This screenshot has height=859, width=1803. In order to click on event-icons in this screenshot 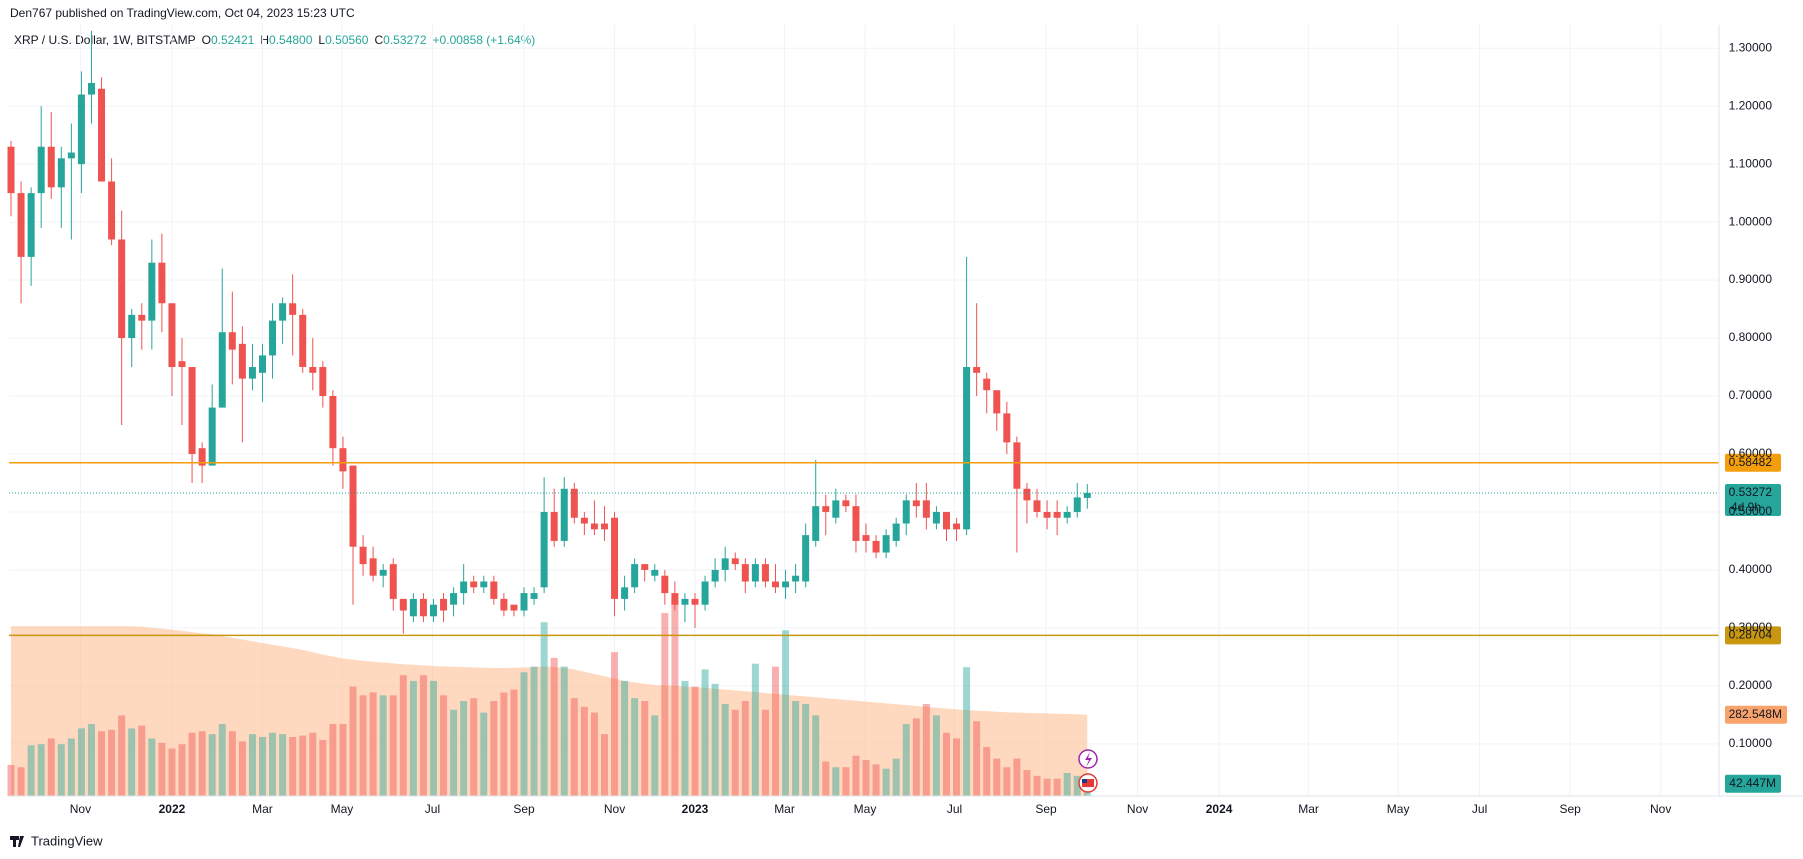, I will do `click(1088, 771)`.